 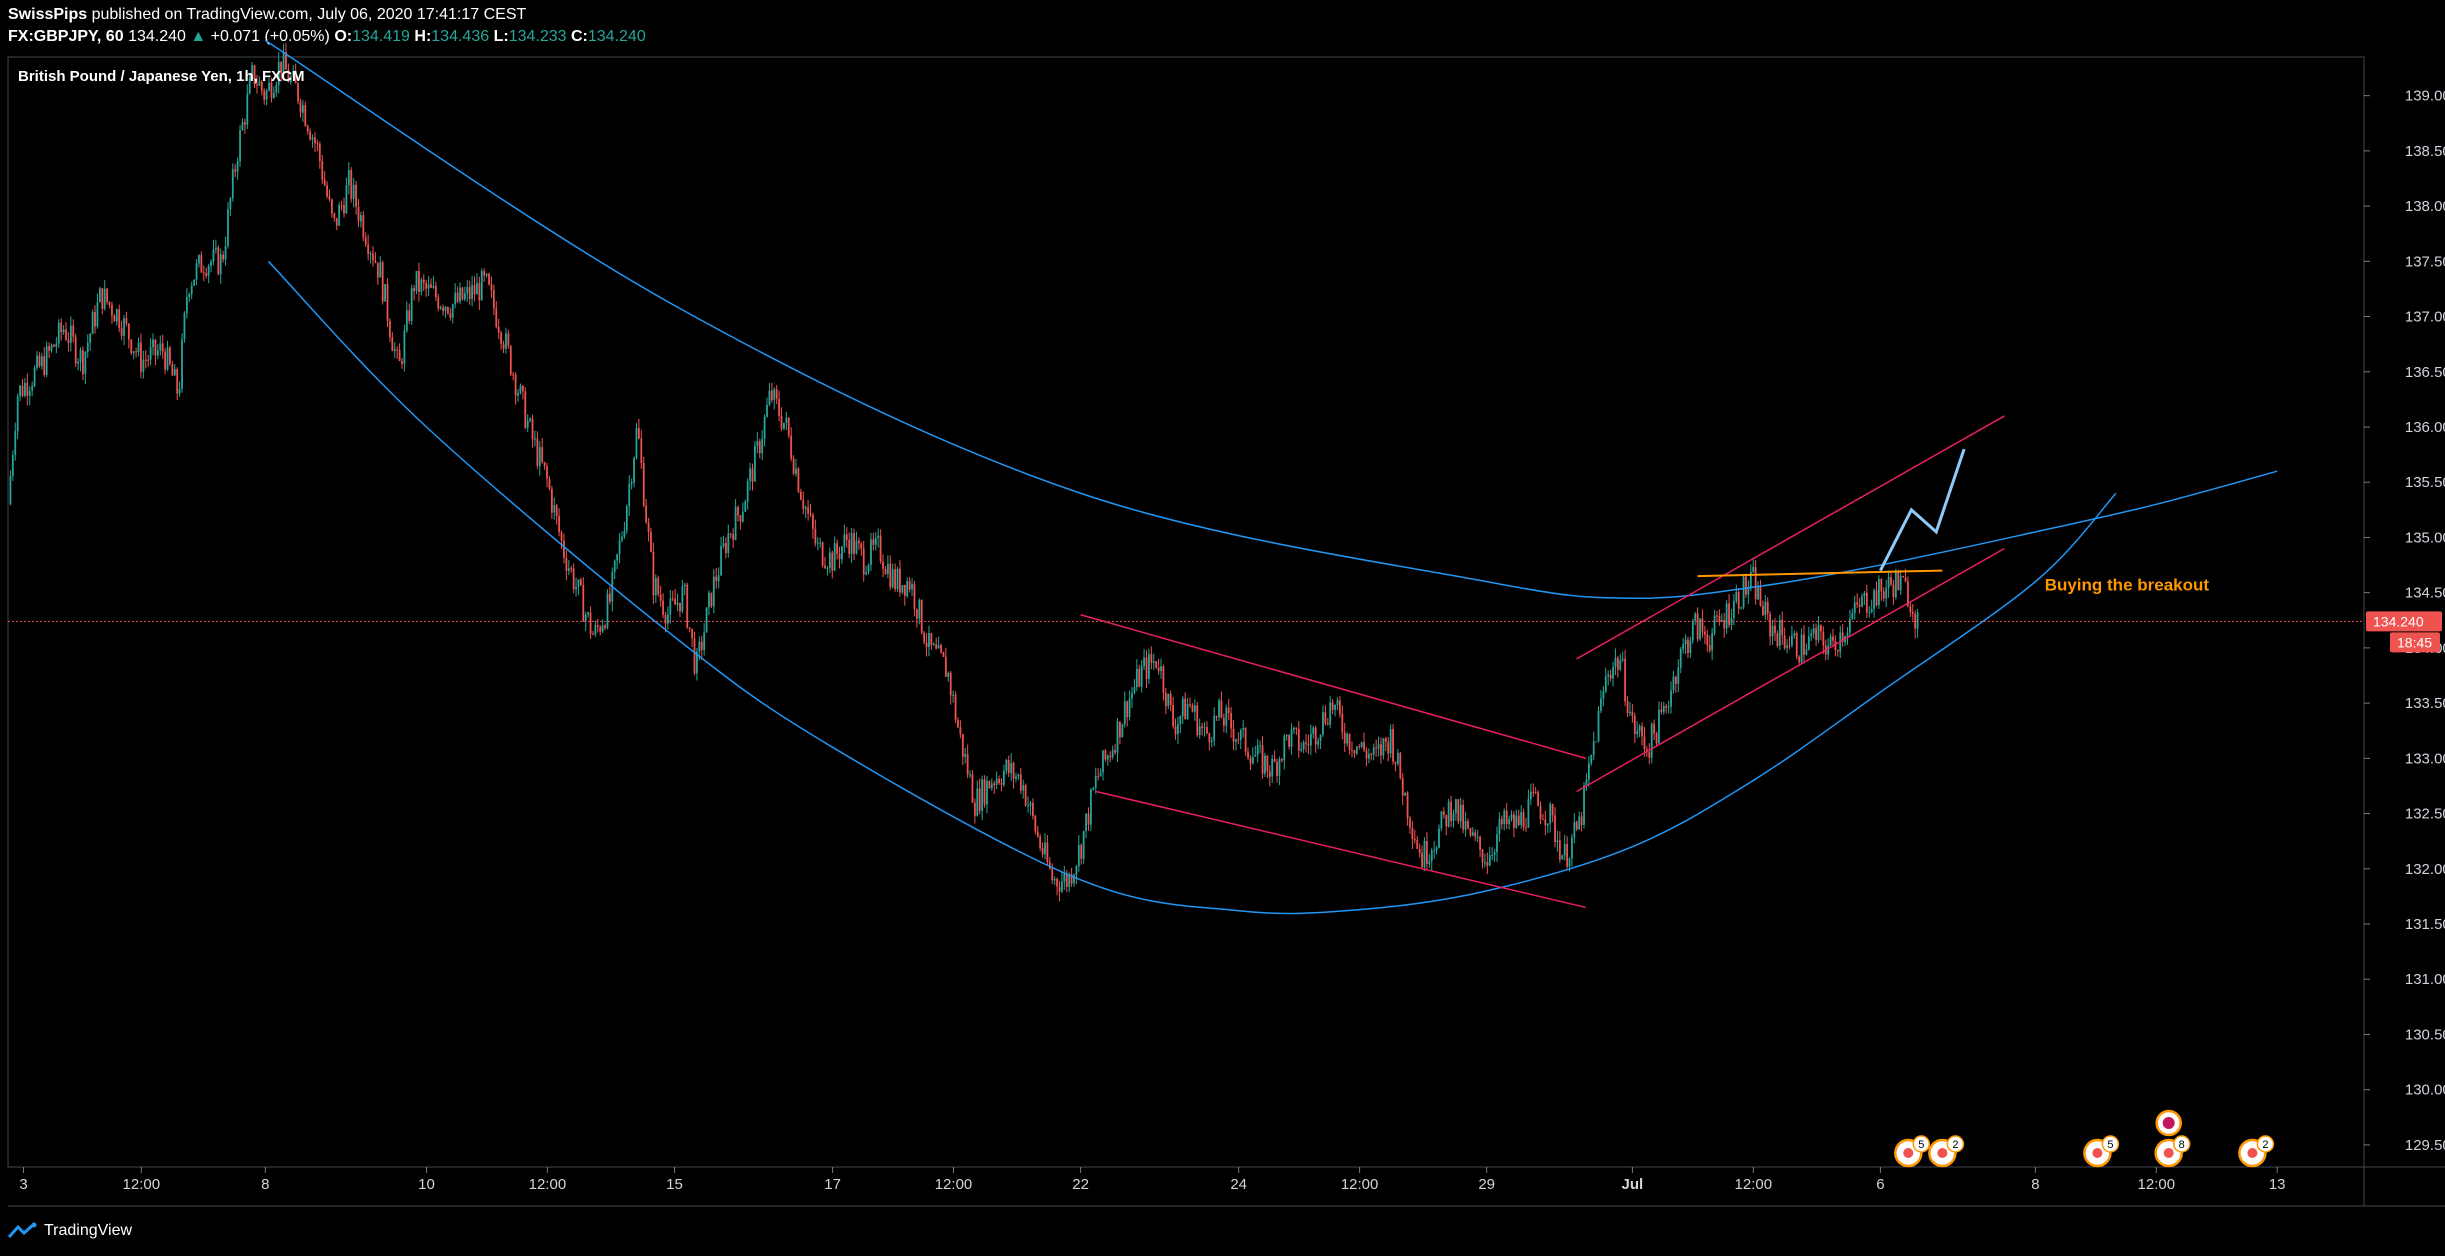 I want to click on desc-channel-lower-line, so click(x=1341, y=849).